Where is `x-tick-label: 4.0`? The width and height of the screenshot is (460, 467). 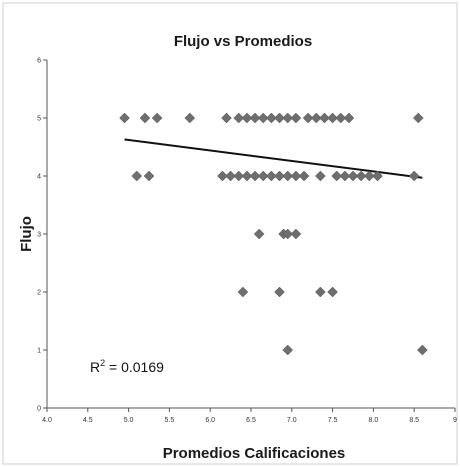
x-tick-label: 4.0 is located at coordinates (47, 420).